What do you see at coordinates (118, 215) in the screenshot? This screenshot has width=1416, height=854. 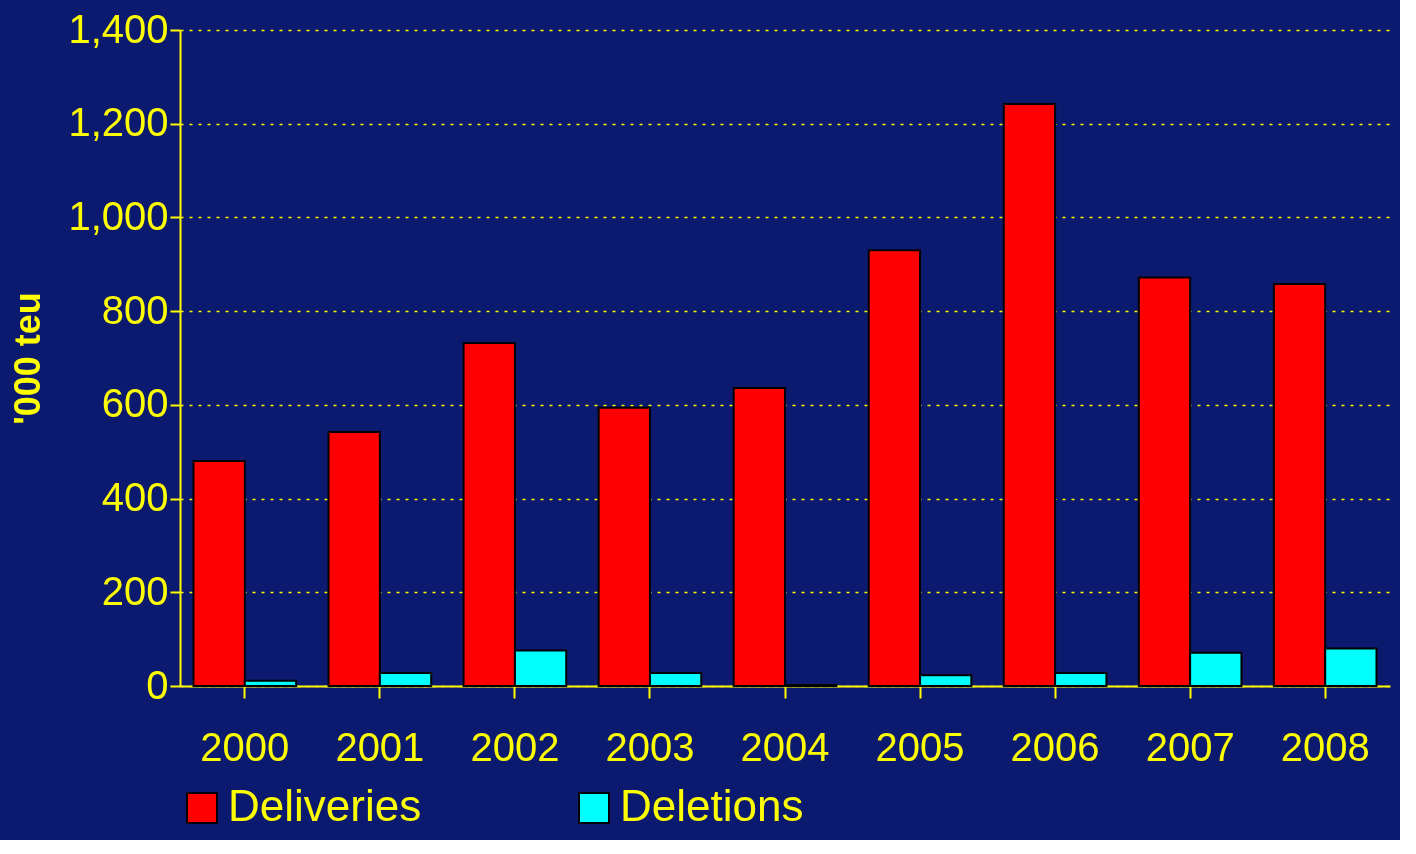 I see `y-tick-label: 1,000` at bounding box center [118, 215].